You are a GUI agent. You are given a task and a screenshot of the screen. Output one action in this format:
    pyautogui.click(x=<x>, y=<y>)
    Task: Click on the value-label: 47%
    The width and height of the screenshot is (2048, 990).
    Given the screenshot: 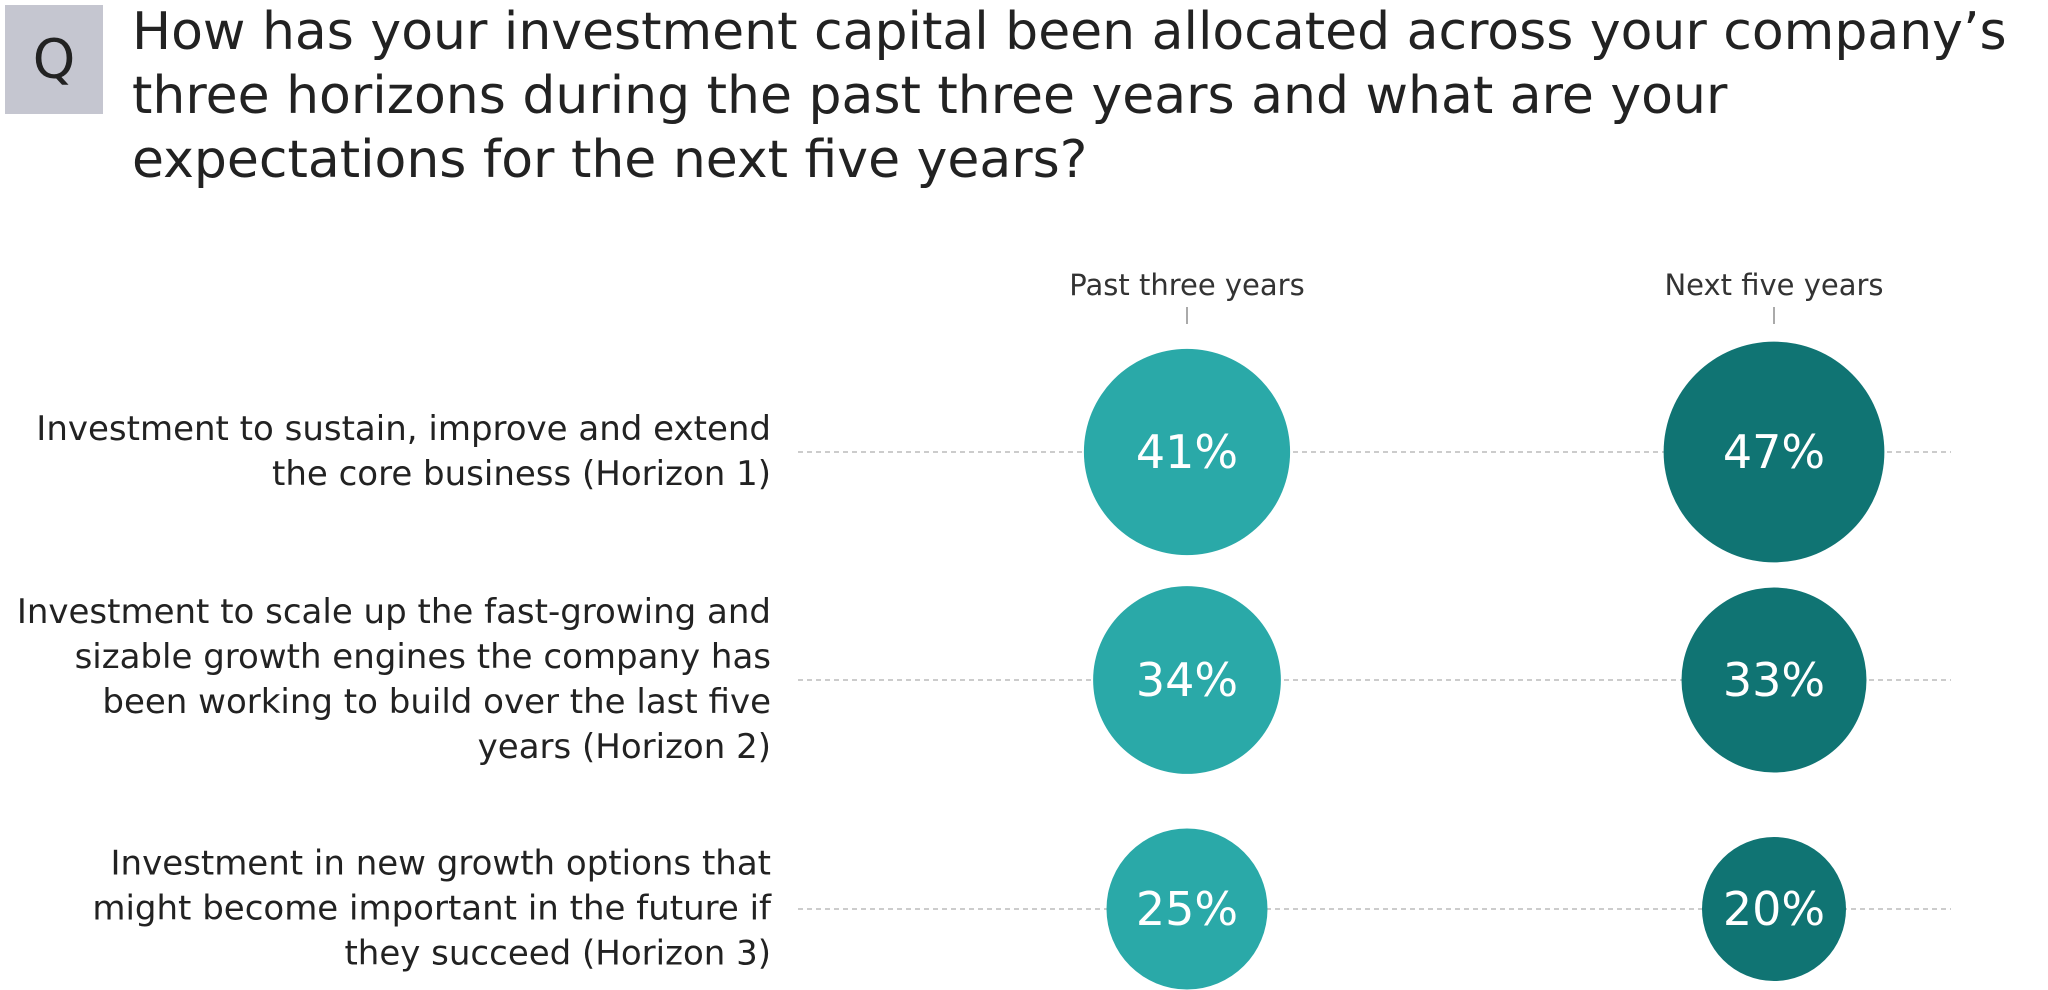 What is the action you would take?
    pyautogui.click(x=1774, y=452)
    